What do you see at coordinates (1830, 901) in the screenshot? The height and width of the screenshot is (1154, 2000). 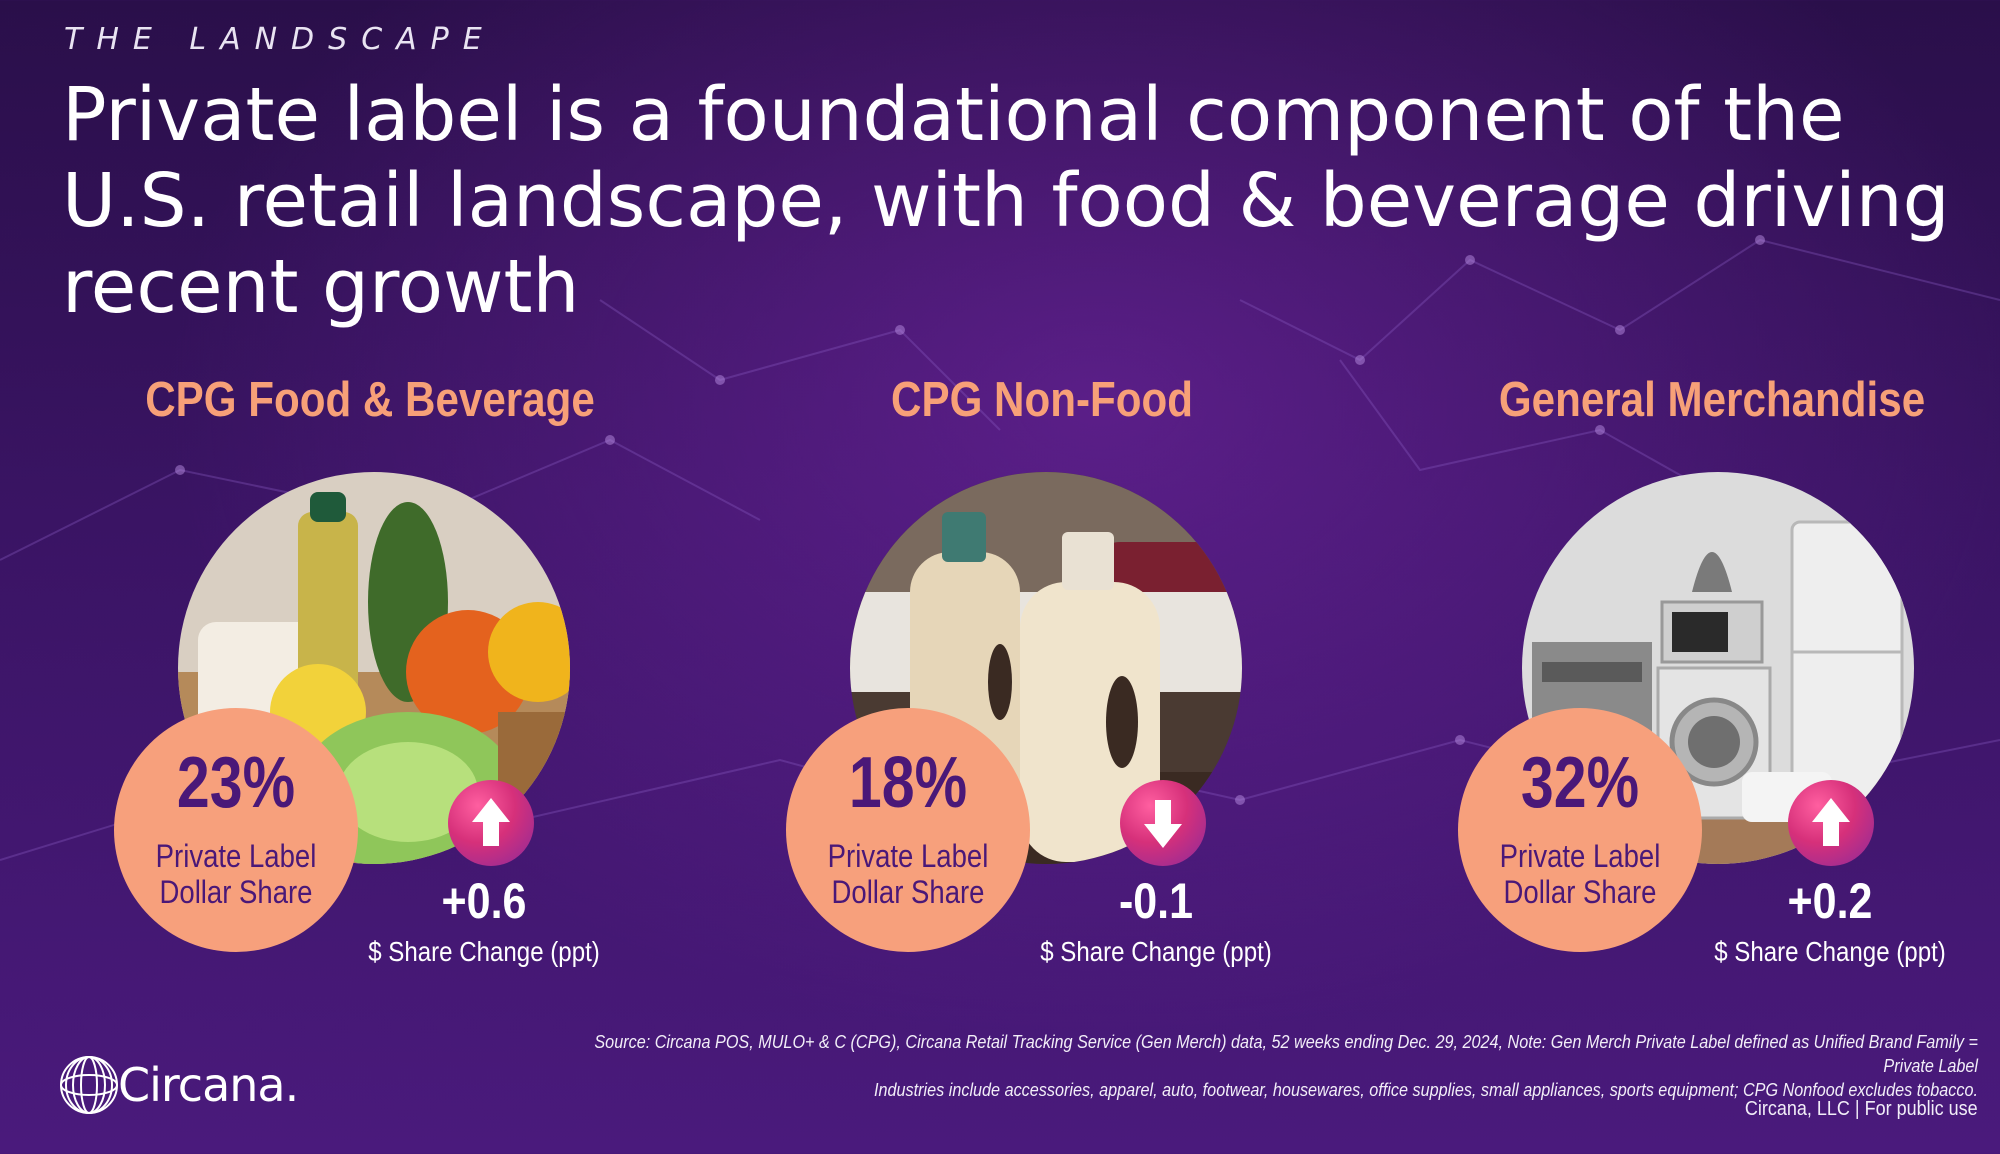 I see `share-change-value: +0.2` at bounding box center [1830, 901].